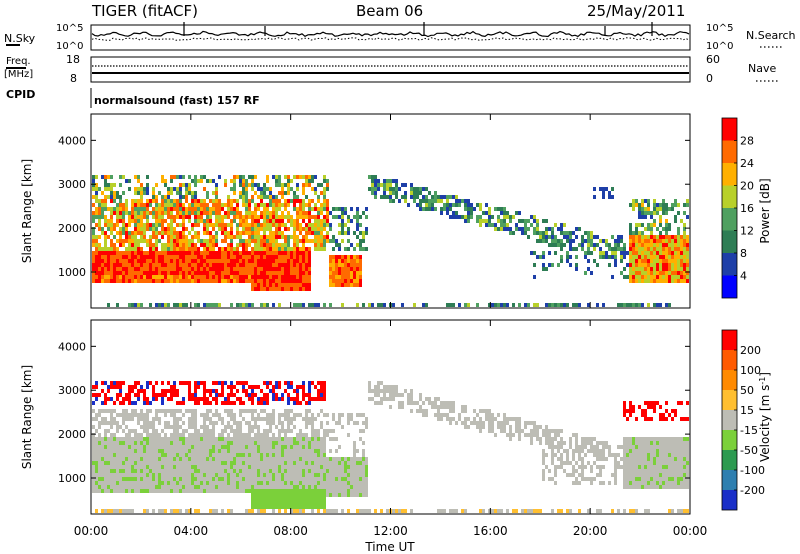 The width and height of the screenshot is (800, 554). I want to click on freq-tick-low: 8, so click(73, 78).